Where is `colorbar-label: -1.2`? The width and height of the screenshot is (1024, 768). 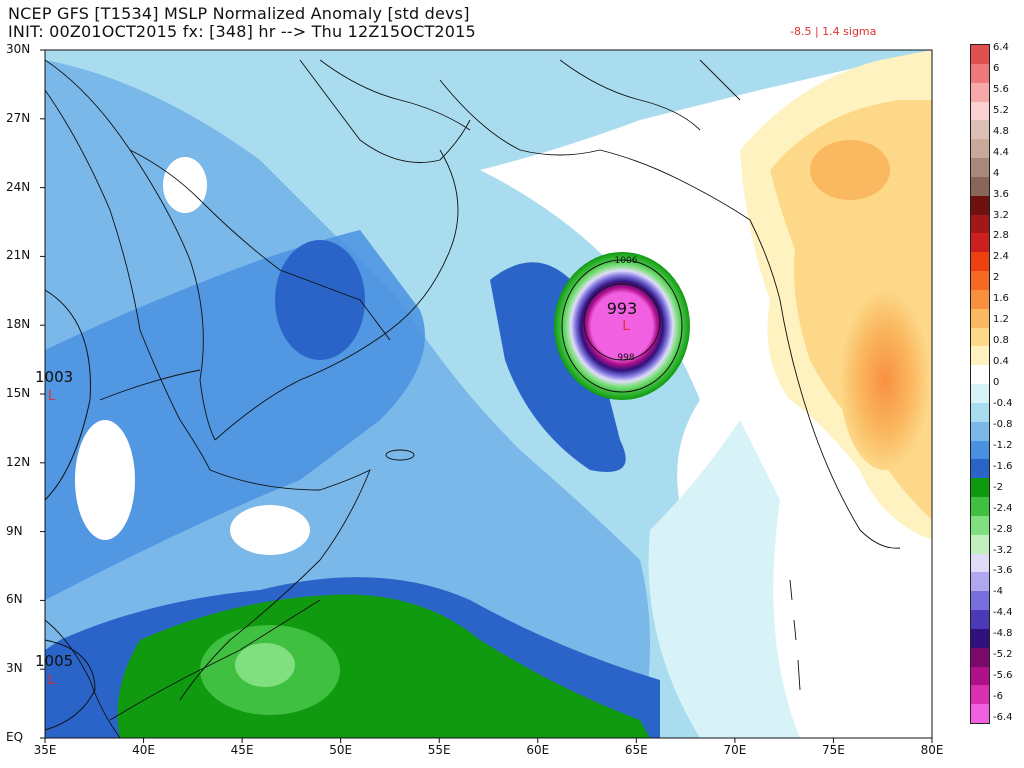
colorbar-label: -1.2 is located at coordinates (1003, 445).